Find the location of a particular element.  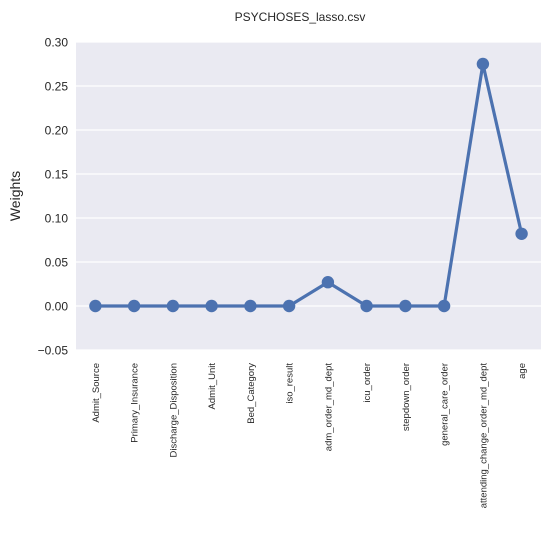

y-tick-label: 0.00 is located at coordinates (57, 307).